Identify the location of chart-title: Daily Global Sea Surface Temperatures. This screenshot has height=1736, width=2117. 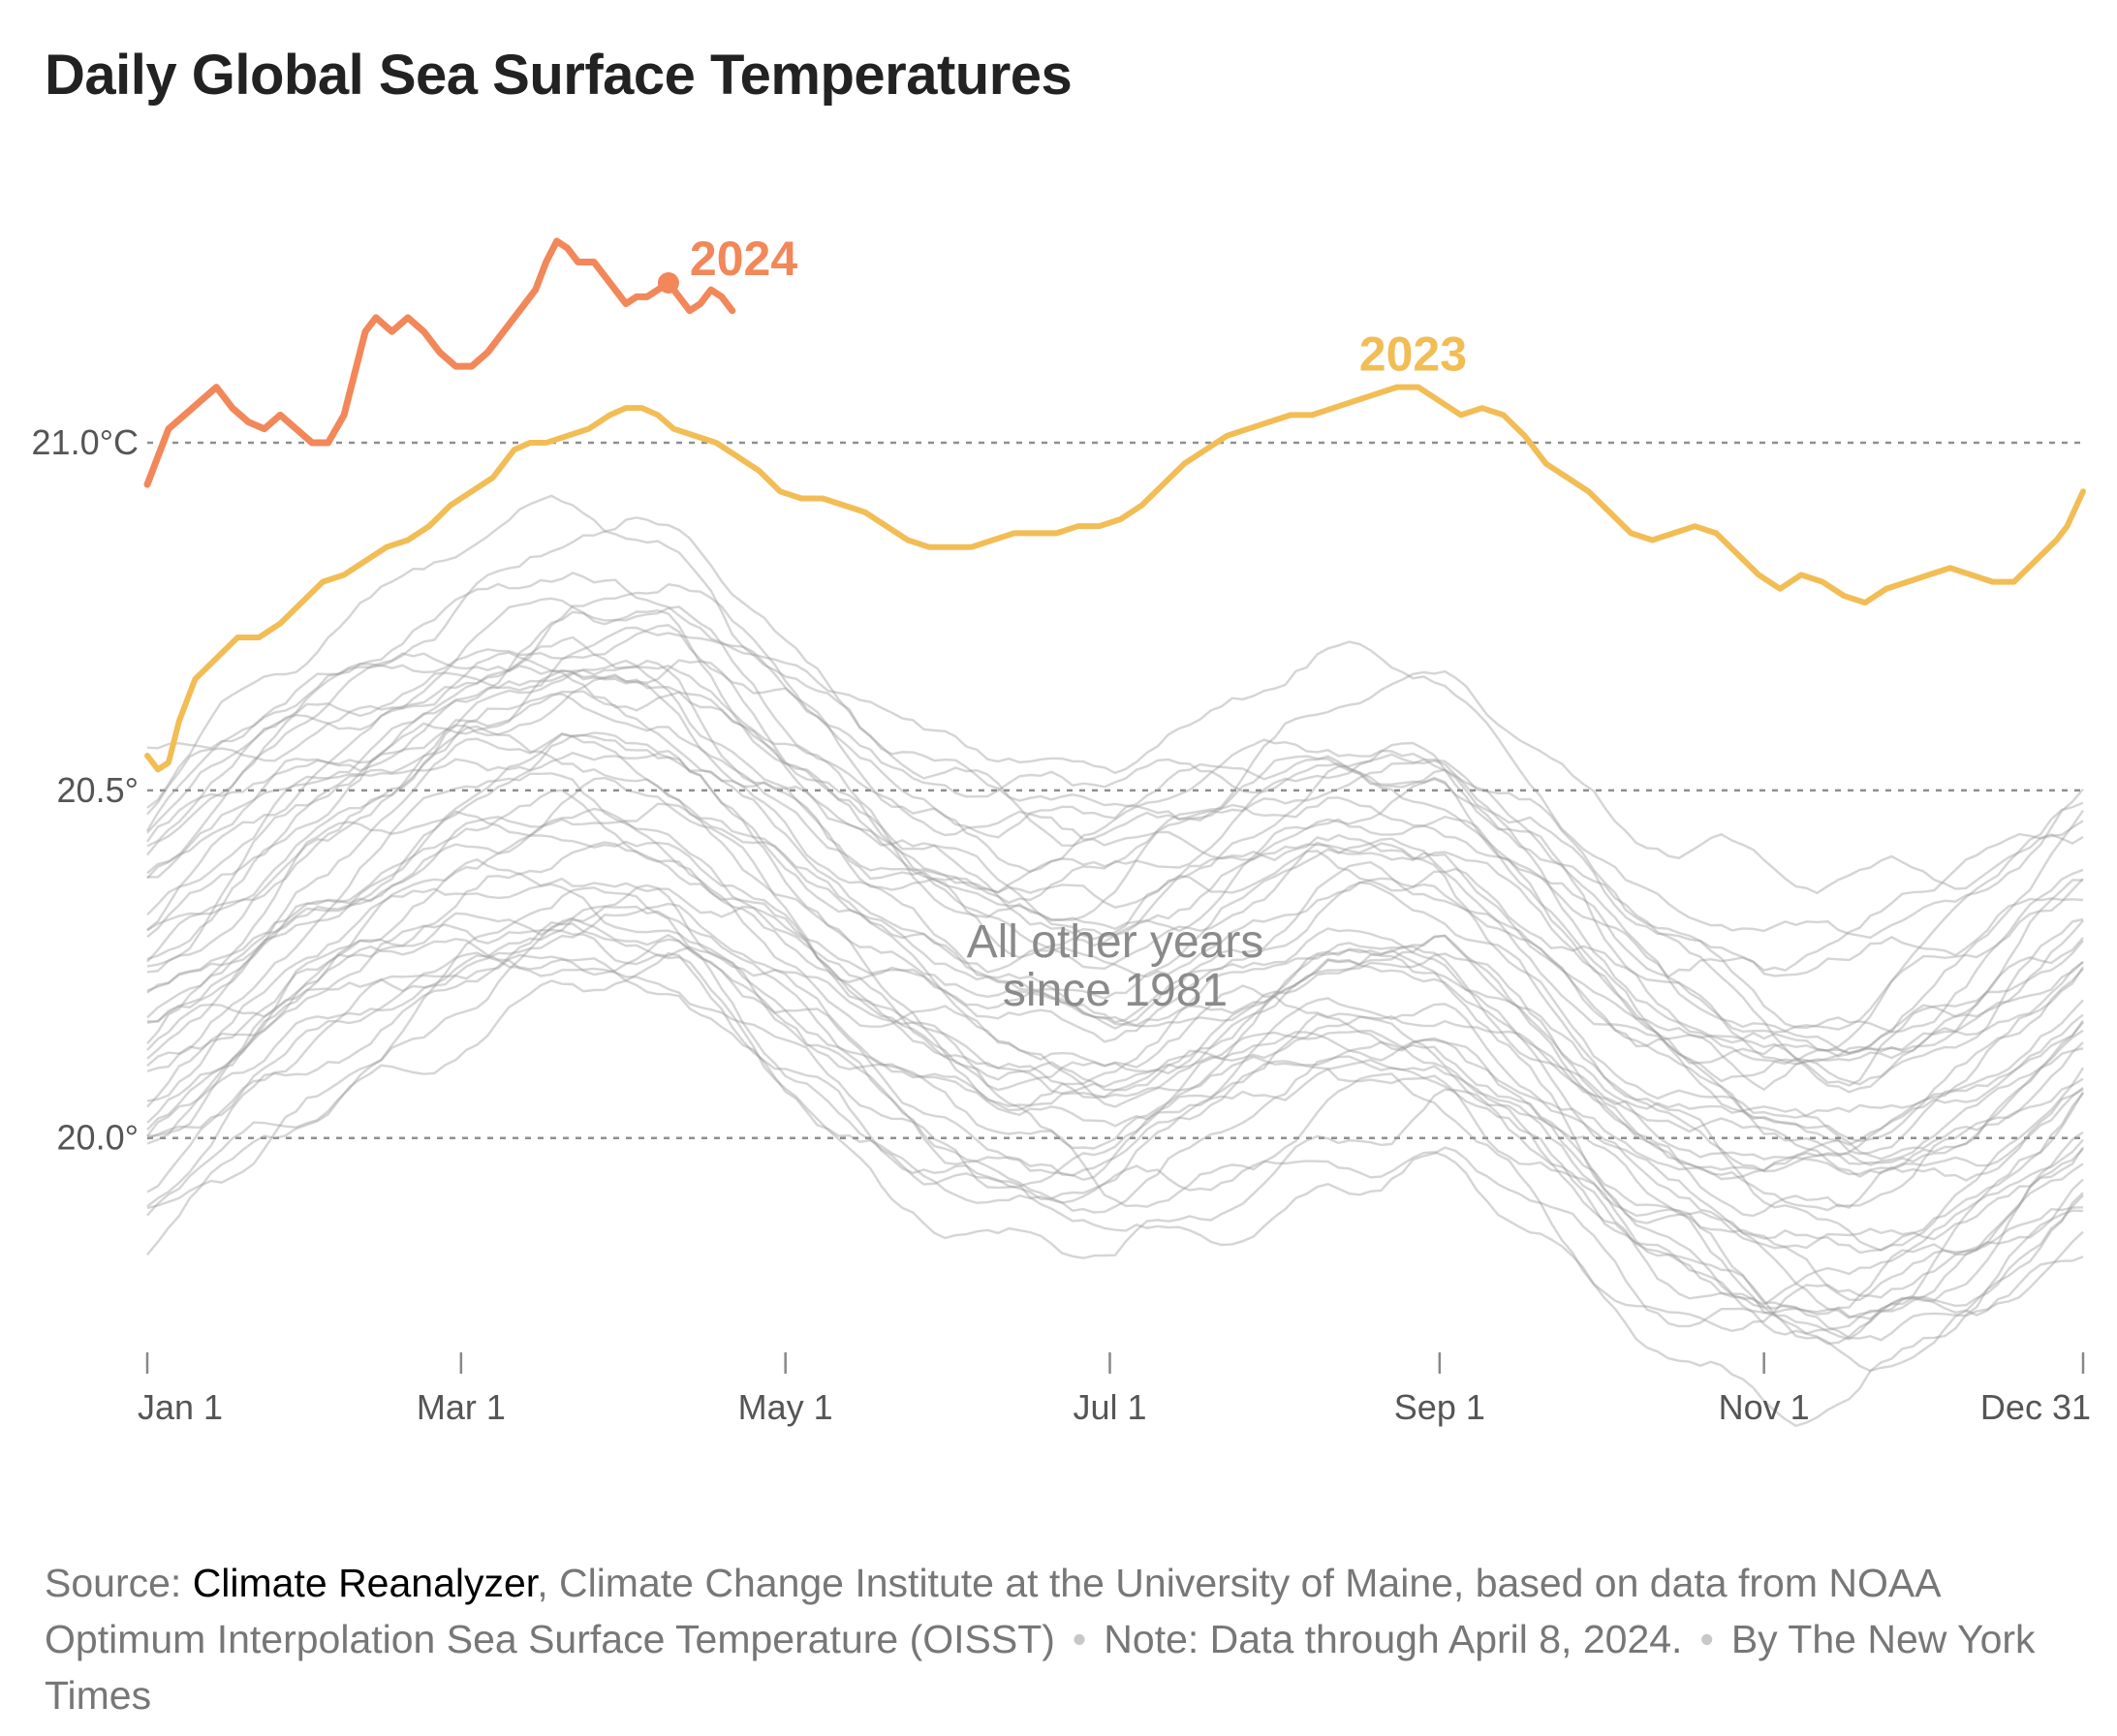
(559, 75).